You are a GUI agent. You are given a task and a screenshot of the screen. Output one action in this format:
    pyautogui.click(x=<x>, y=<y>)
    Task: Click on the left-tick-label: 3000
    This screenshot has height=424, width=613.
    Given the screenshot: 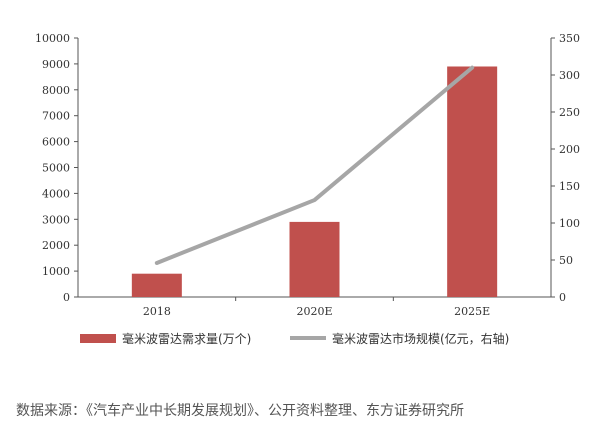 What is the action you would take?
    pyautogui.click(x=56, y=219)
    